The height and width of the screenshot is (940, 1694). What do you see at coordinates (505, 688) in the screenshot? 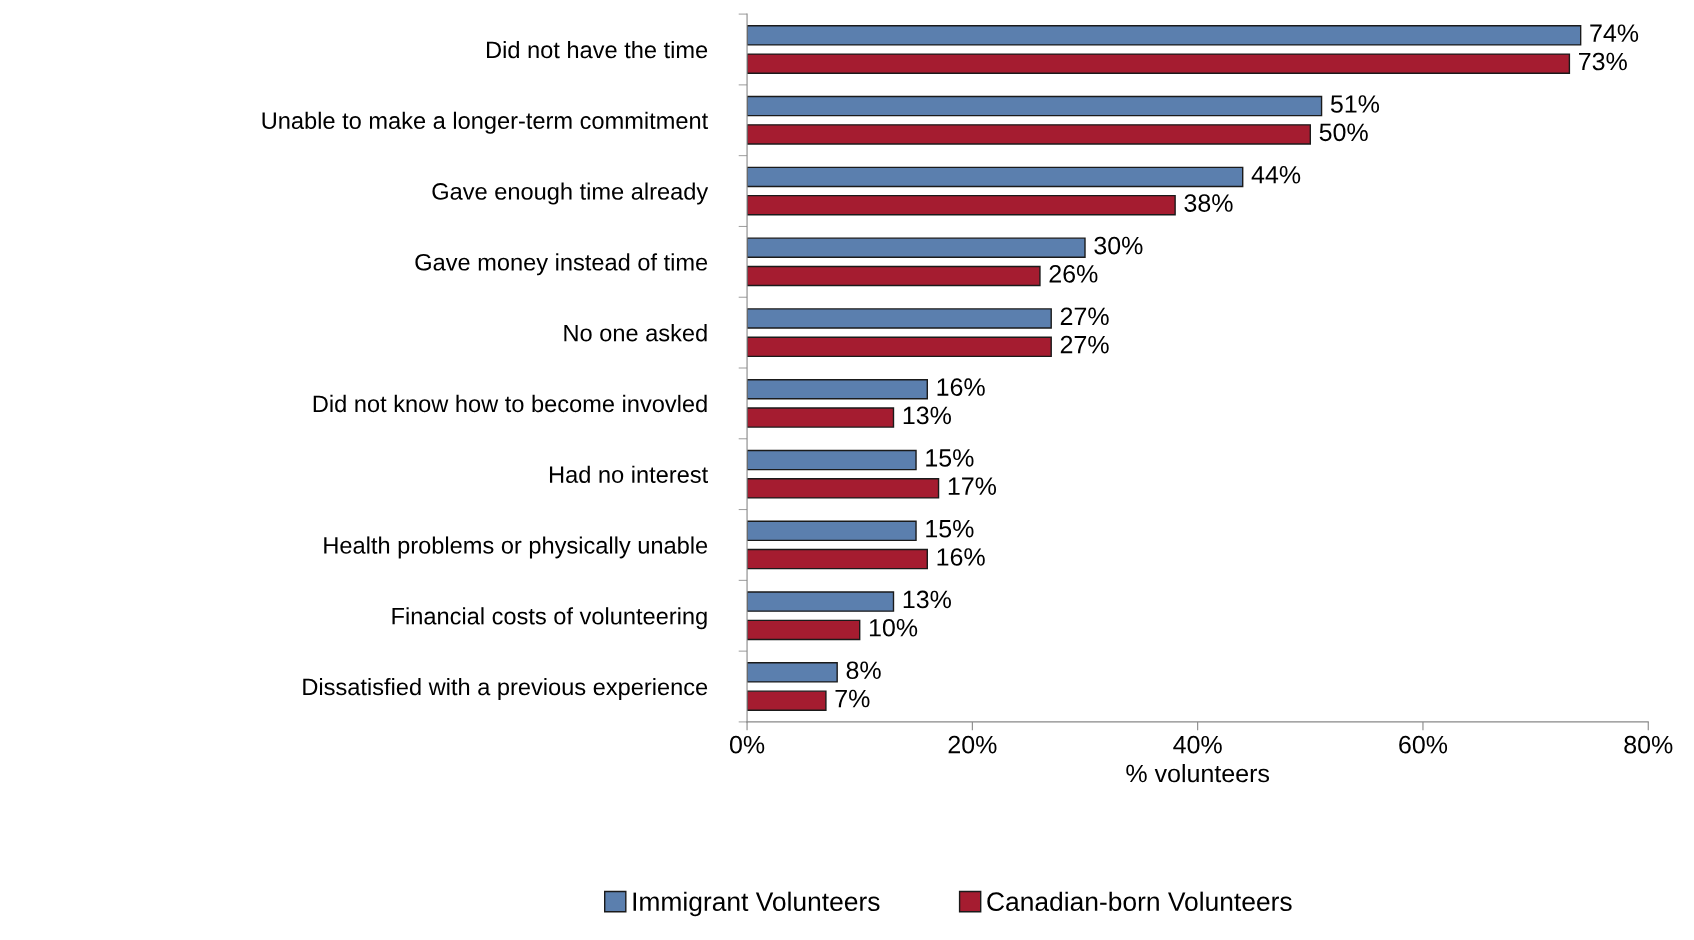
I see `y-tick-label: Dissatisfied with a previous experience` at bounding box center [505, 688].